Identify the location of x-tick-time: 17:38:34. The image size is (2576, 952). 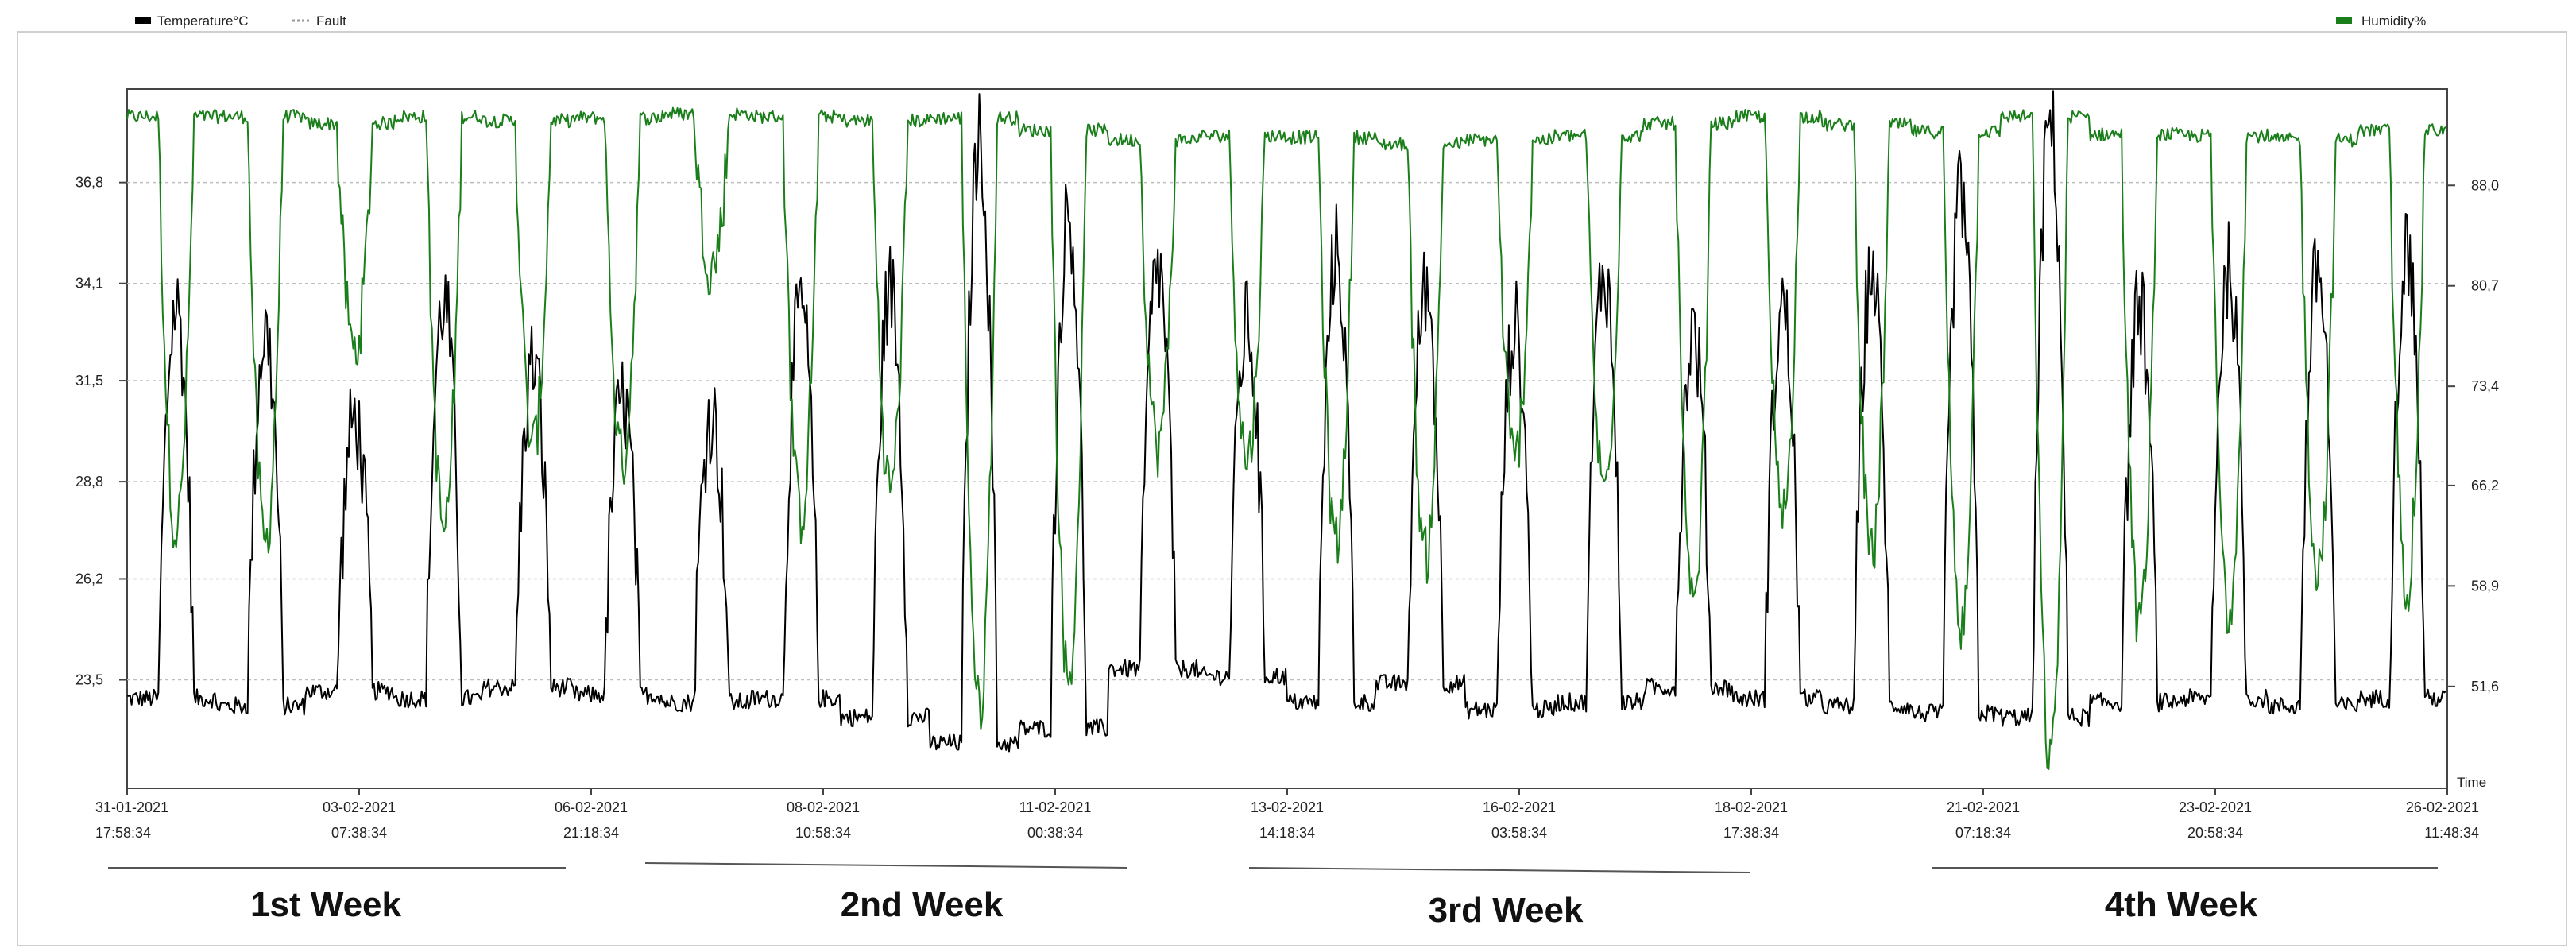
(1751, 833).